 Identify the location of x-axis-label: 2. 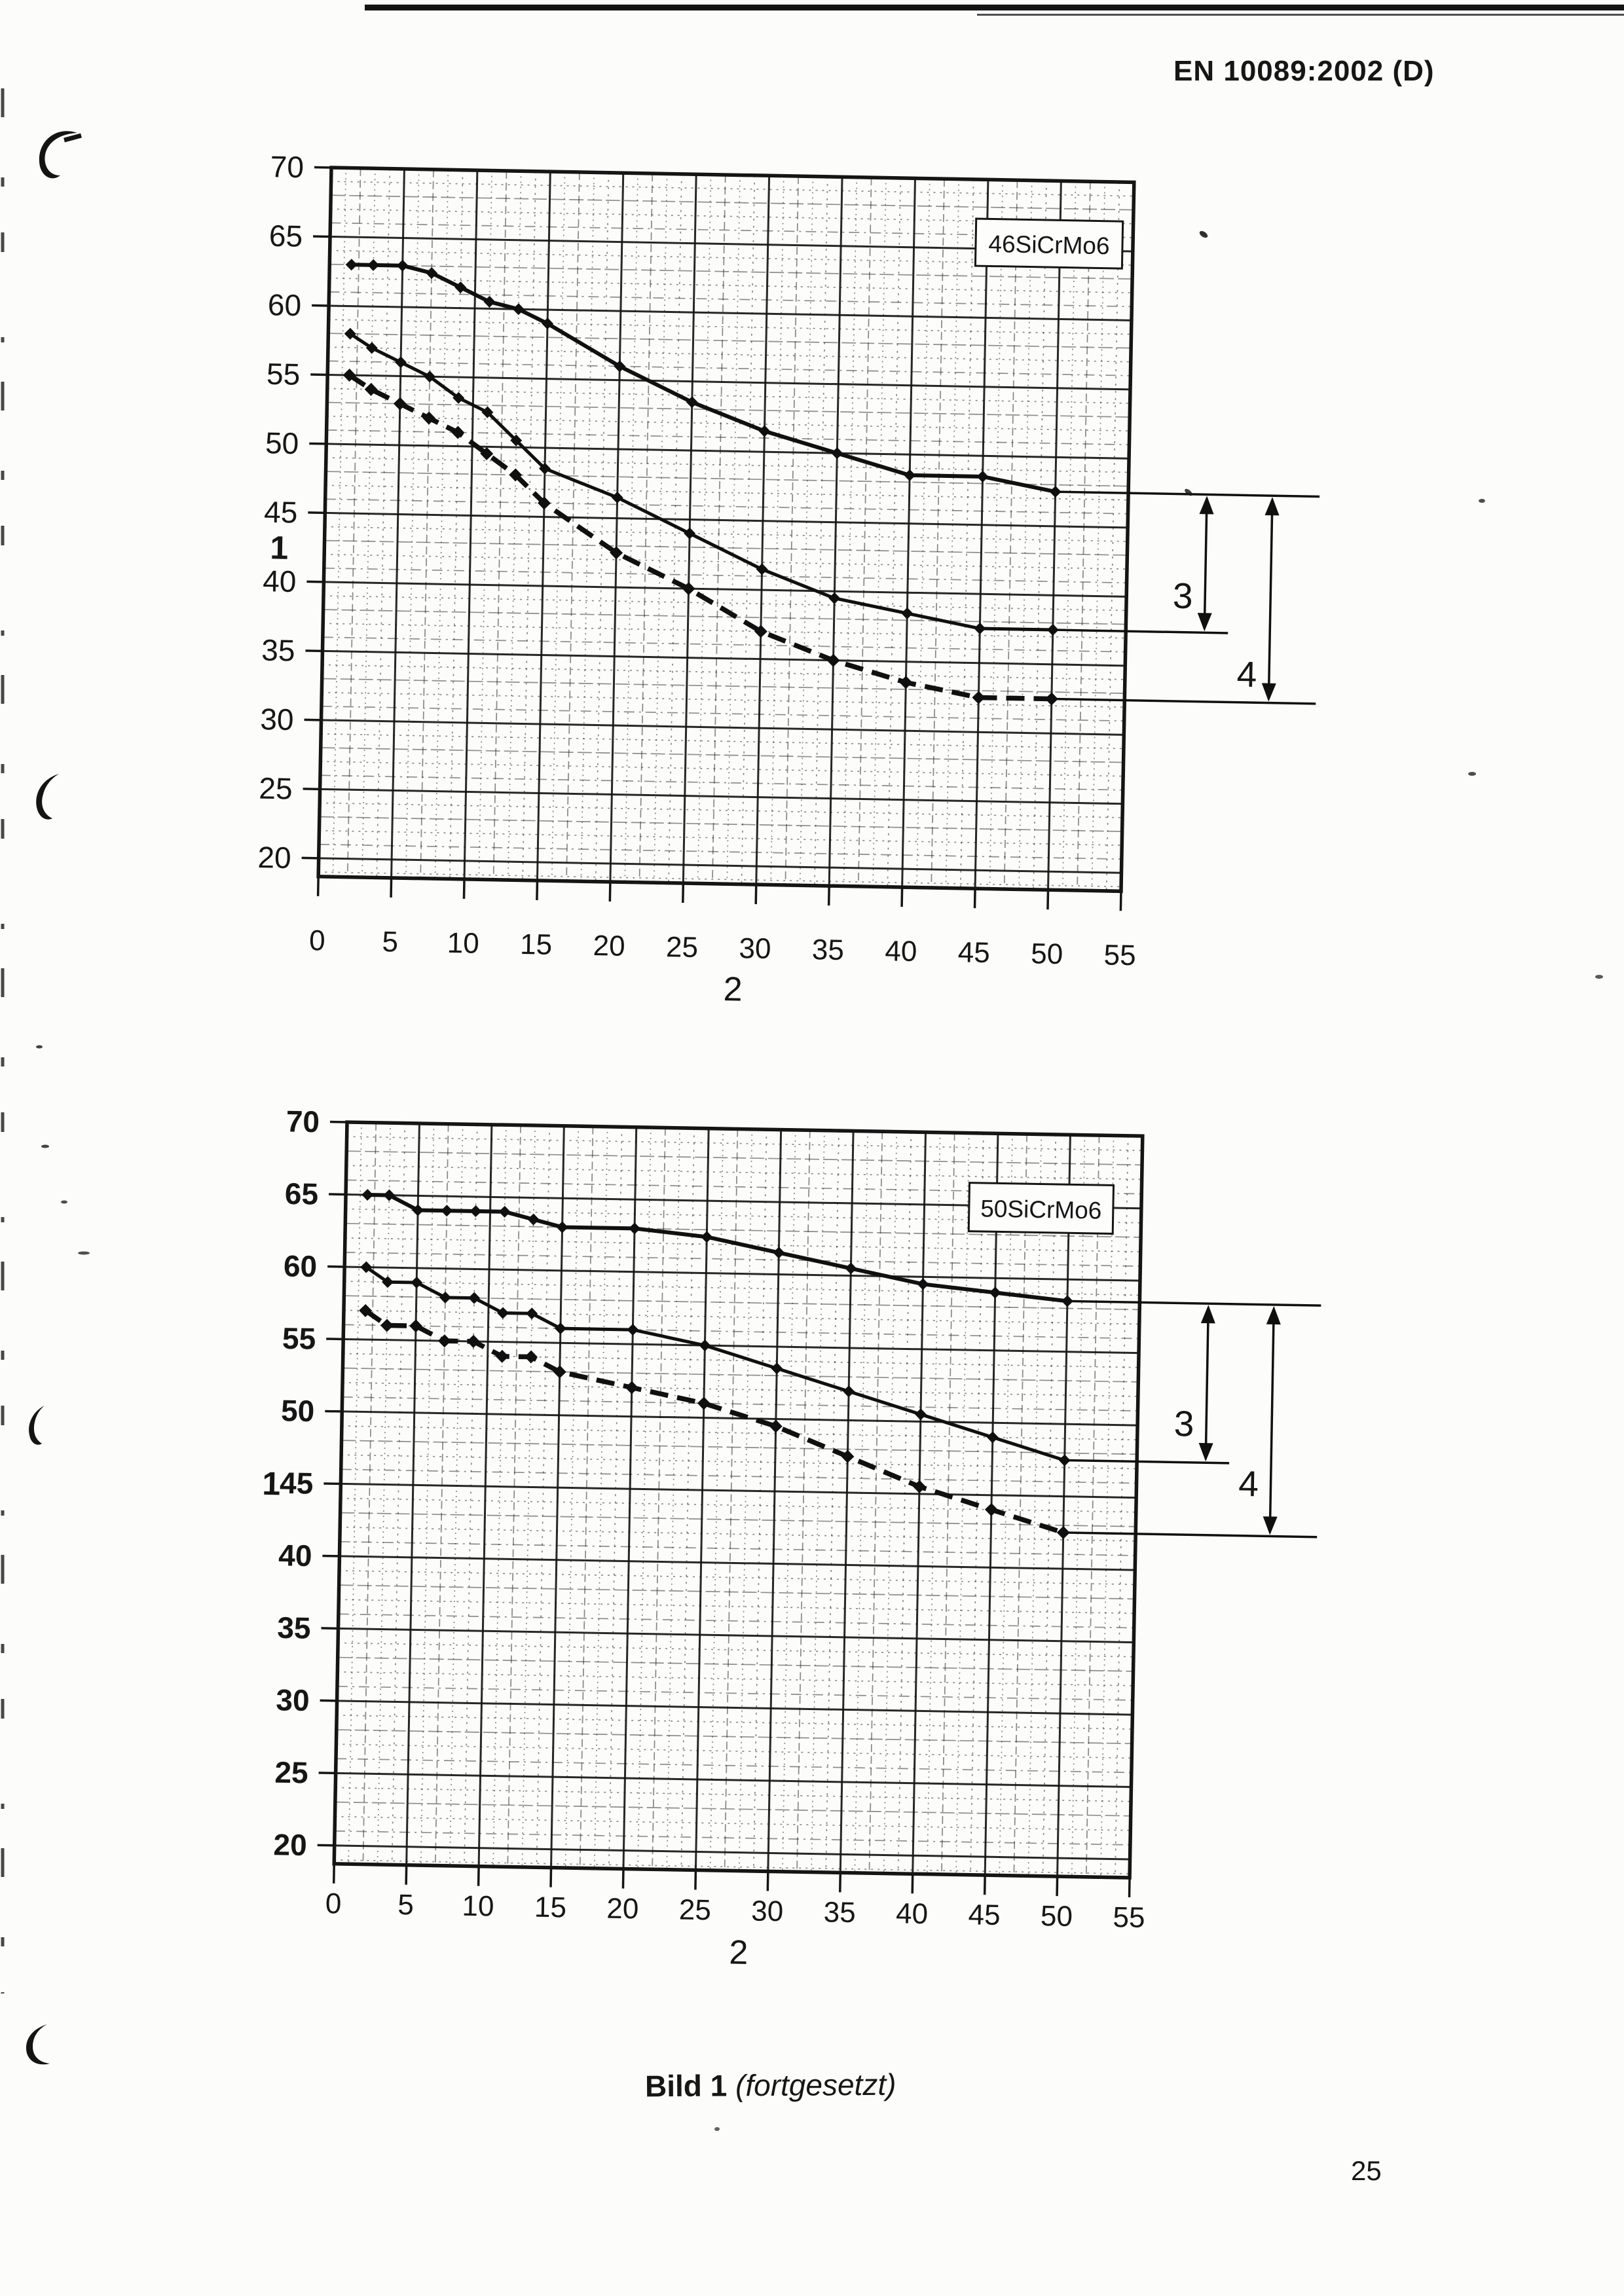
(738, 1952).